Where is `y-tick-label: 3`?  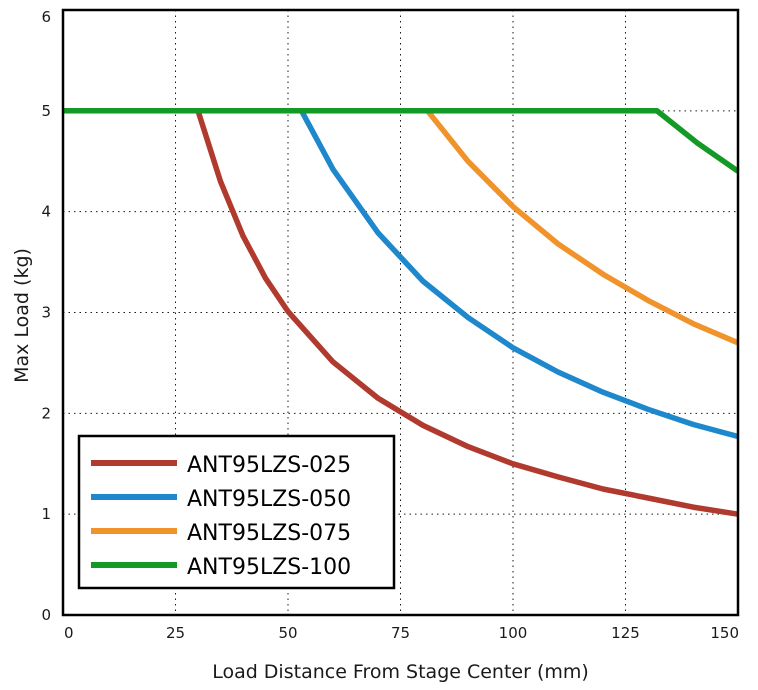
y-tick-label: 3 is located at coordinates (46, 313).